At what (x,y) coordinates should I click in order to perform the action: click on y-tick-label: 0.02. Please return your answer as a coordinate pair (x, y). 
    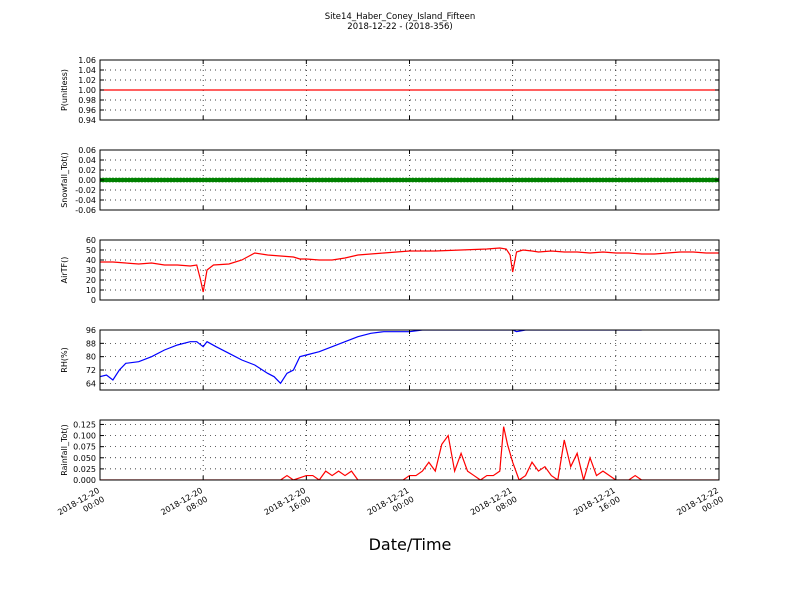
    Looking at the image, I should click on (87, 170).